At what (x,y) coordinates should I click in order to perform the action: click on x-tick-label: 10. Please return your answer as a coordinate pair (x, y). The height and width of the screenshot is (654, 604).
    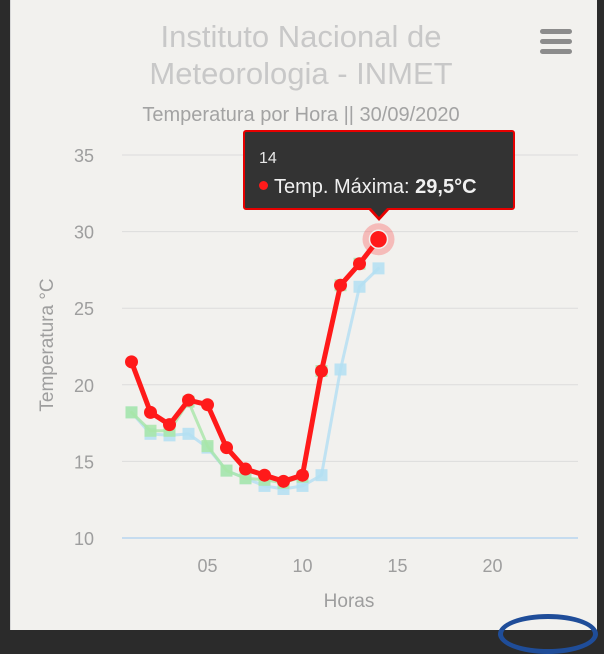
    Looking at the image, I should click on (302, 566).